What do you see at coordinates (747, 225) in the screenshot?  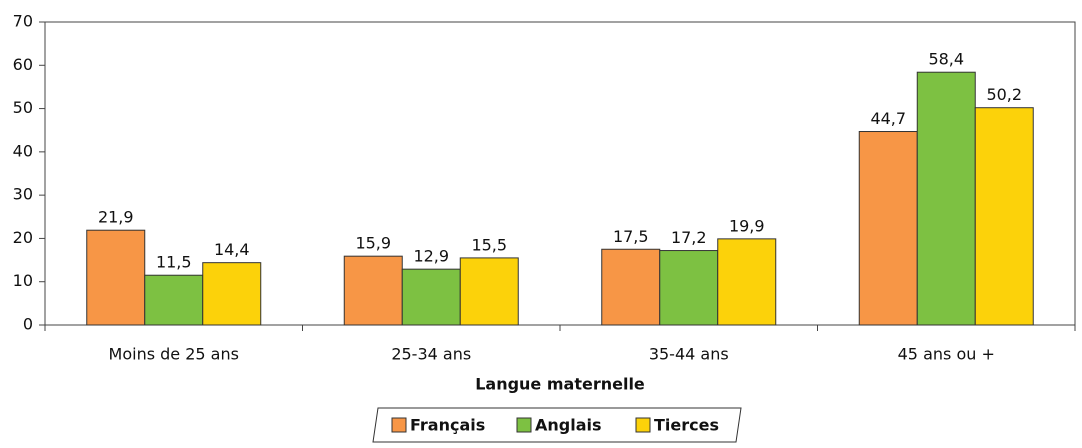 I see `value-label: 19,9` at bounding box center [747, 225].